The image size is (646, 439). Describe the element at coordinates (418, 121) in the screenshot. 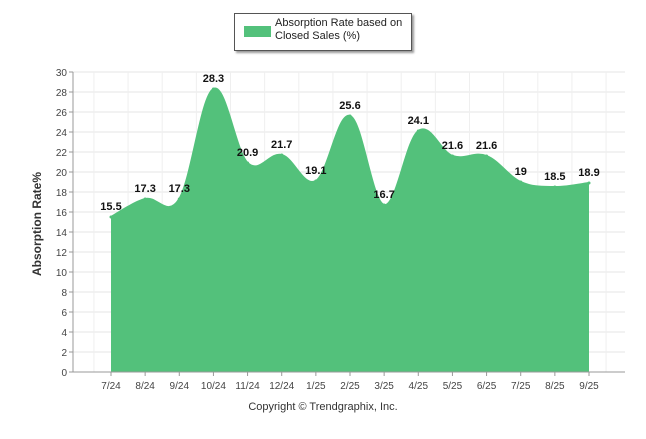

I see `data-label: 24.1` at that location.